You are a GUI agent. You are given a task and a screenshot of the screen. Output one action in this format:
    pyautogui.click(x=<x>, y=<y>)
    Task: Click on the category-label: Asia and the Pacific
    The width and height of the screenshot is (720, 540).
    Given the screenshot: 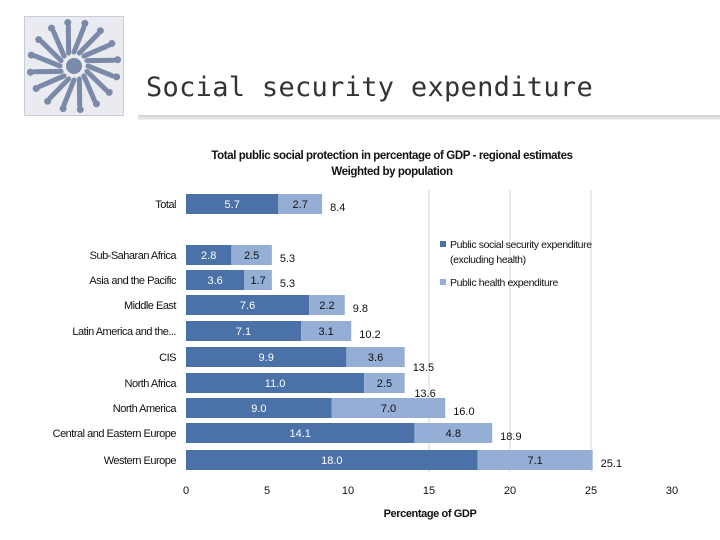 What is the action you would take?
    pyautogui.click(x=133, y=281)
    